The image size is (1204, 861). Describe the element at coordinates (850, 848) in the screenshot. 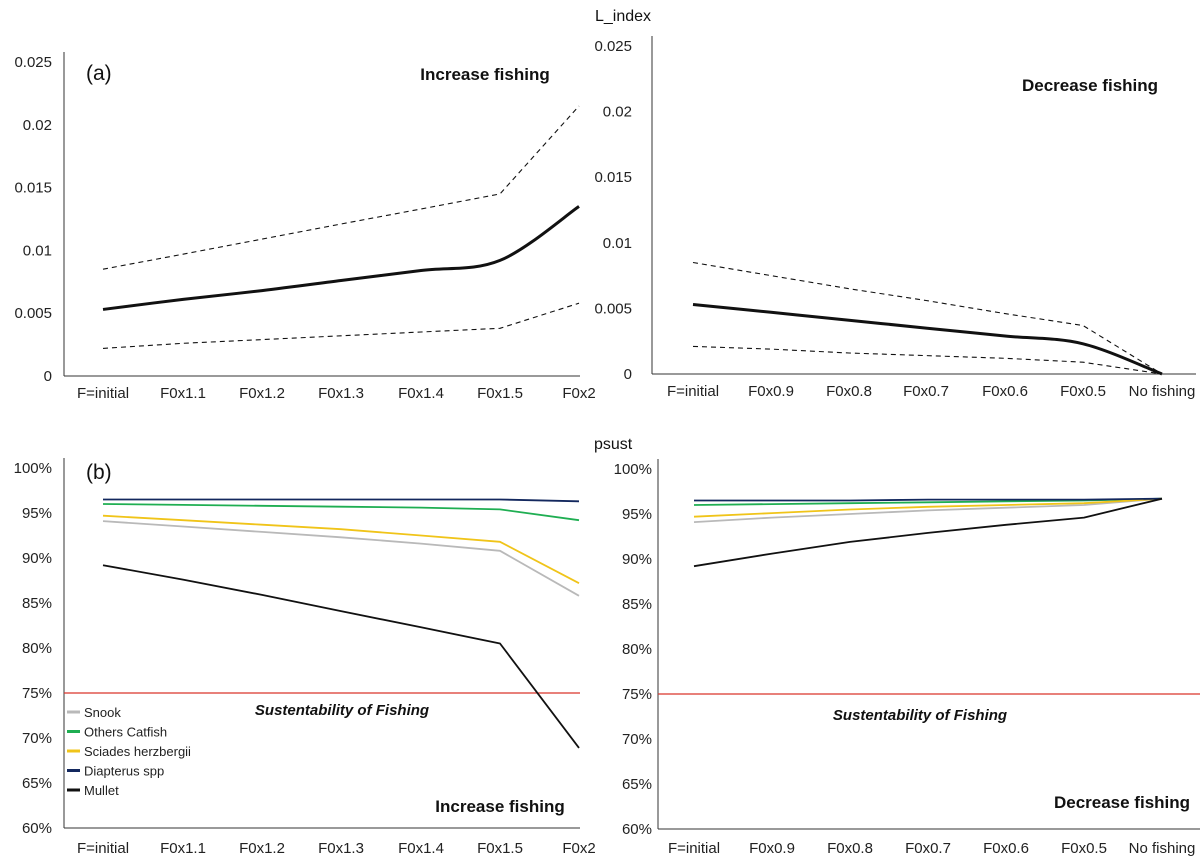

I see `x-tick-label: F0x0.8` at that location.